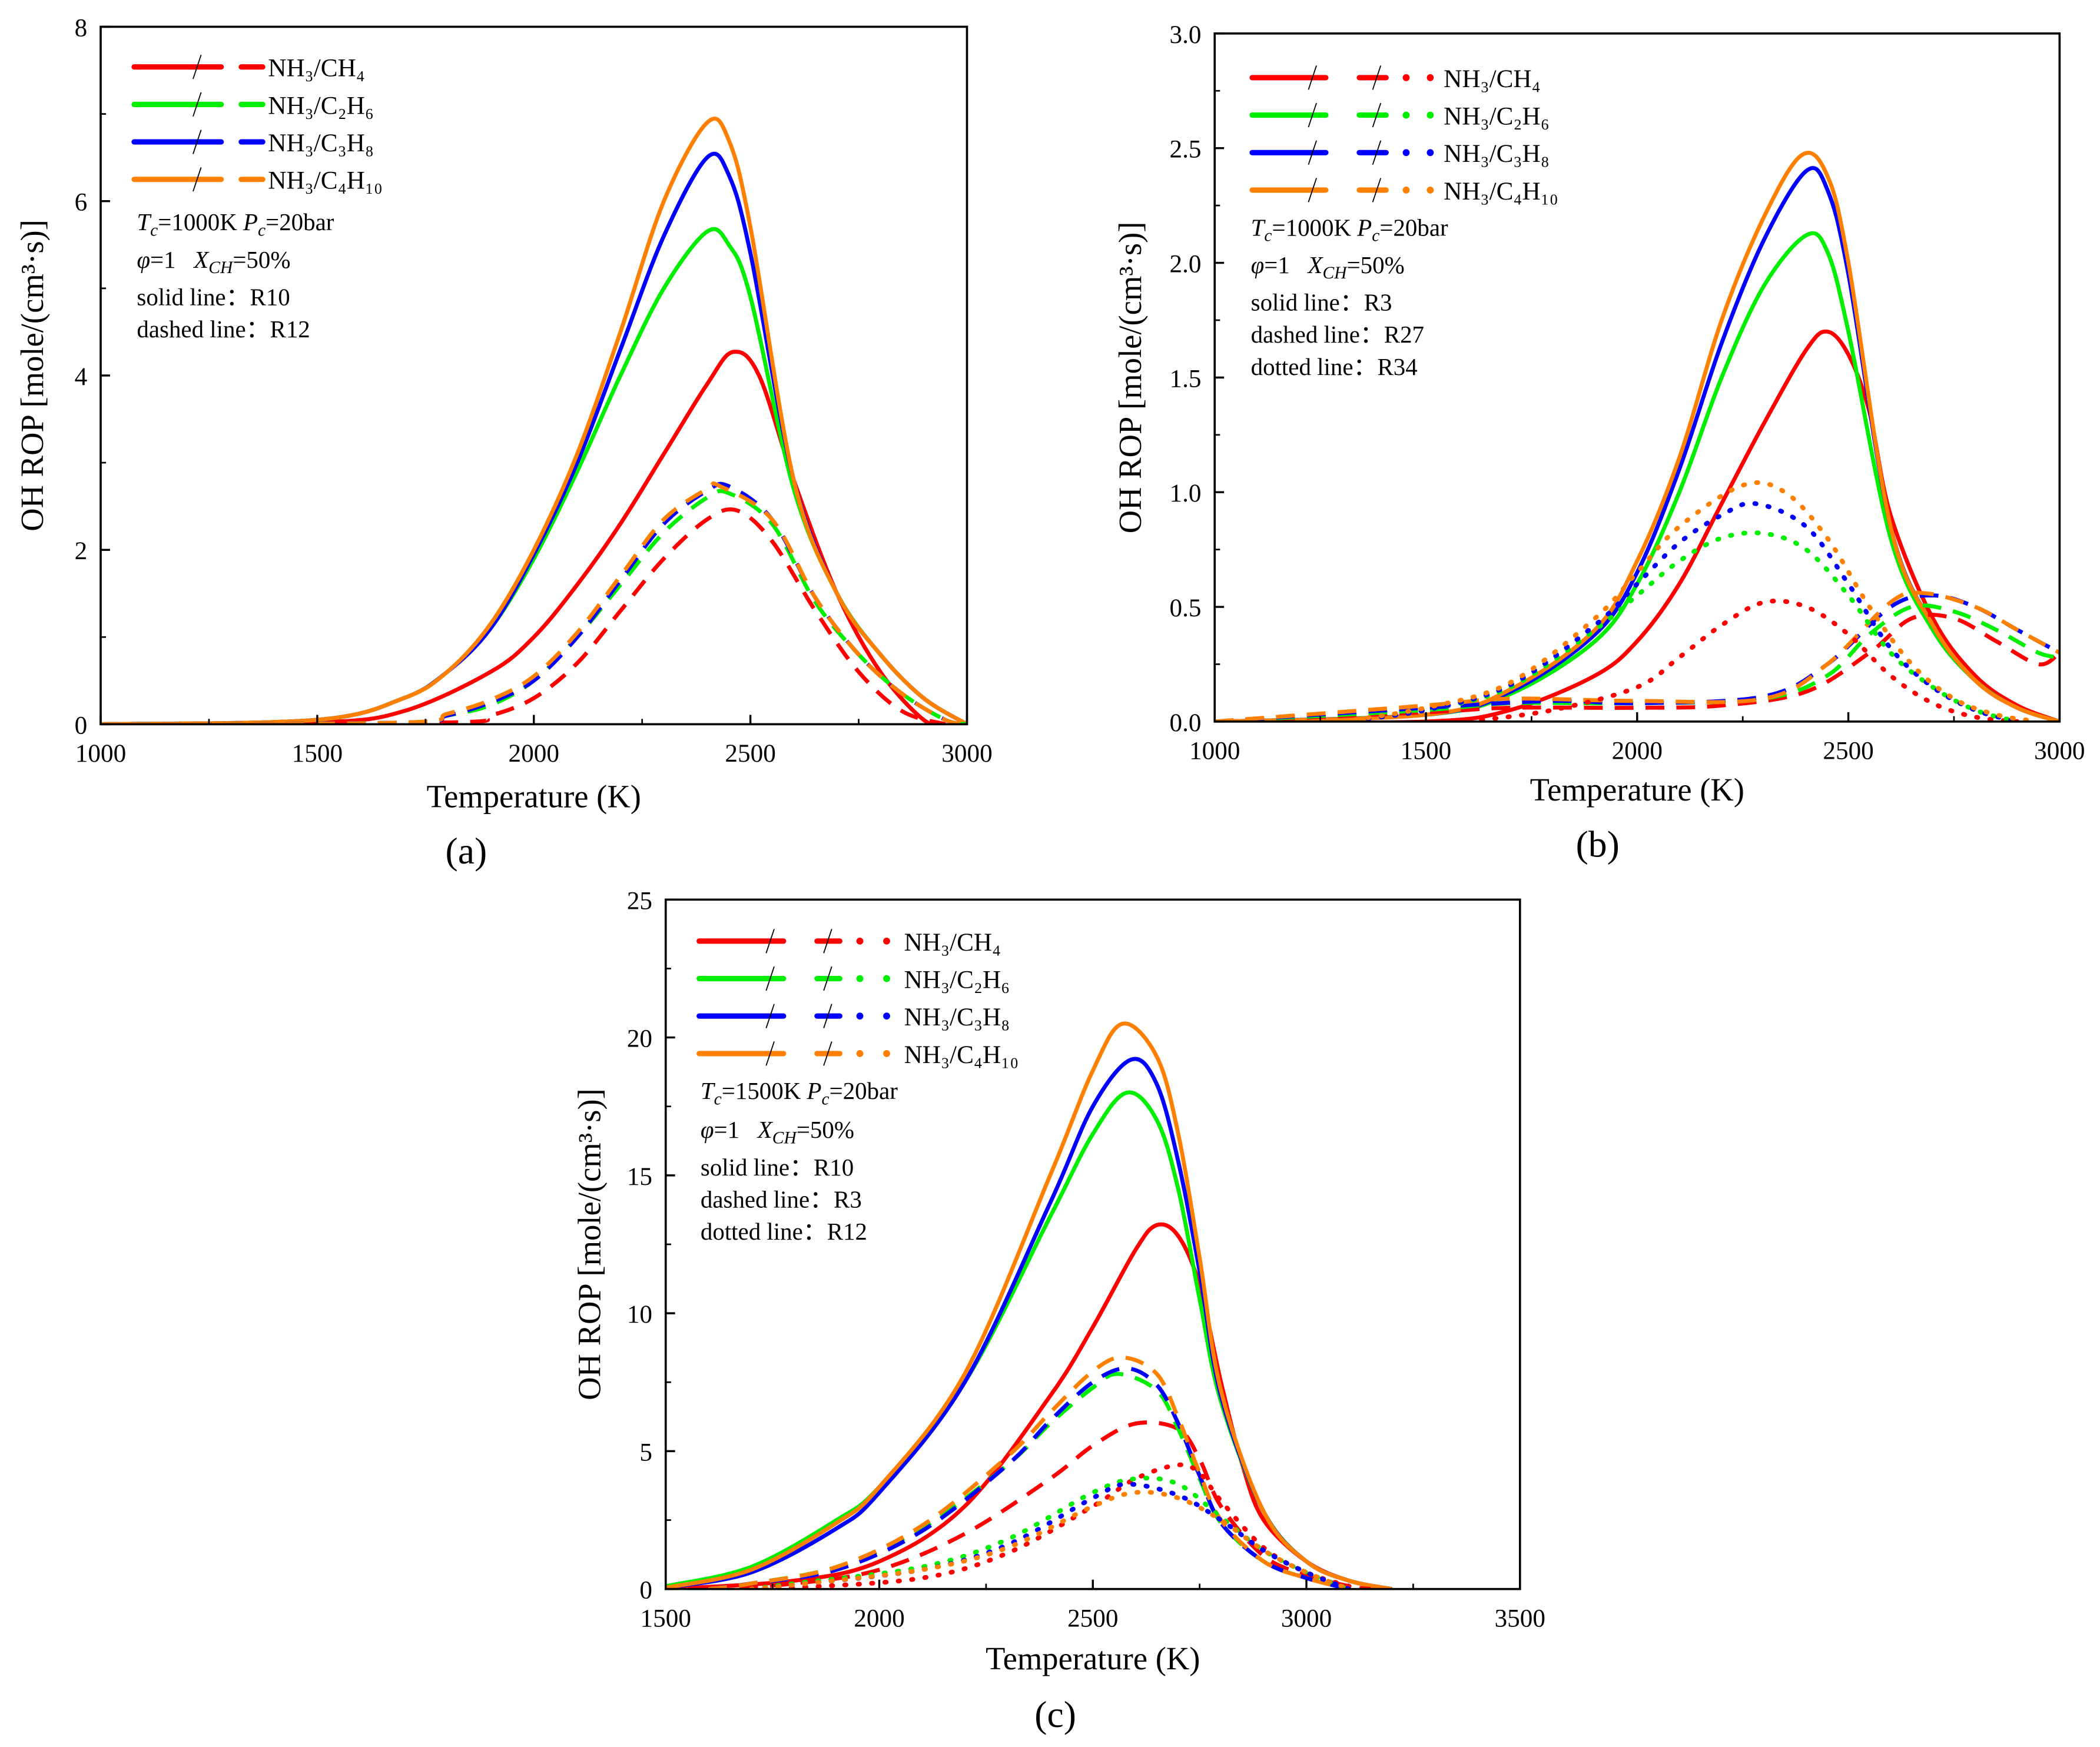 The image size is (2100, 1747). Describe the element at coordinates (1185, 264) in the screenshot. I see `y-tick-label: 2.0` at that location.